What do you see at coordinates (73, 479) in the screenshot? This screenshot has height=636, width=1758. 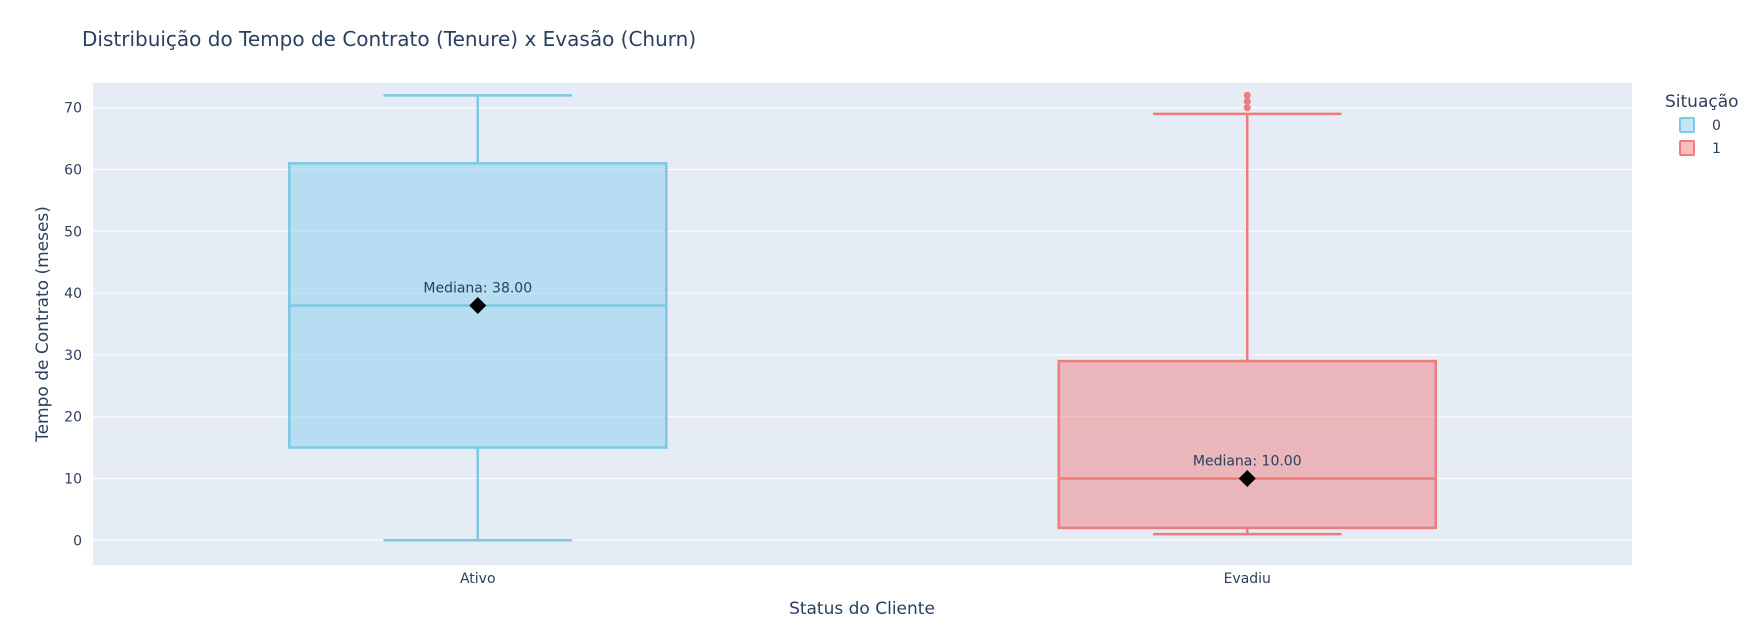 I see `y-tick-label: 10` at bounding box center [73, 479].